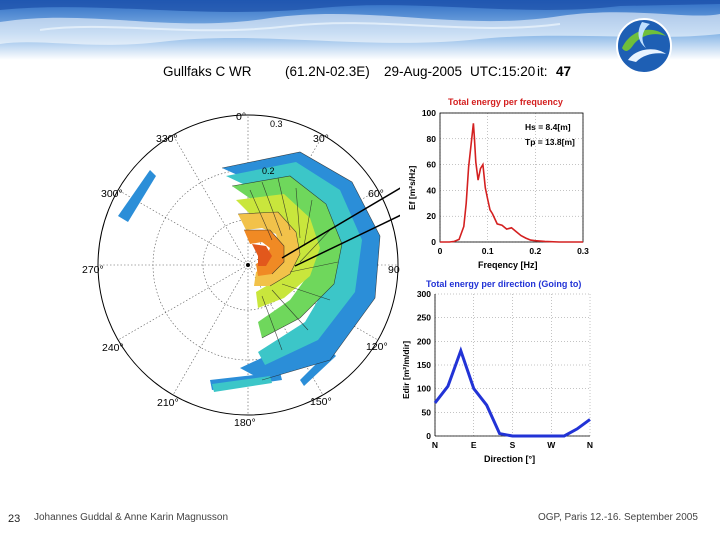 The height and width of the screenshot is (540, 720). I want to click on tp-annotation: Tp = 13.8[m], so click(550, 142).